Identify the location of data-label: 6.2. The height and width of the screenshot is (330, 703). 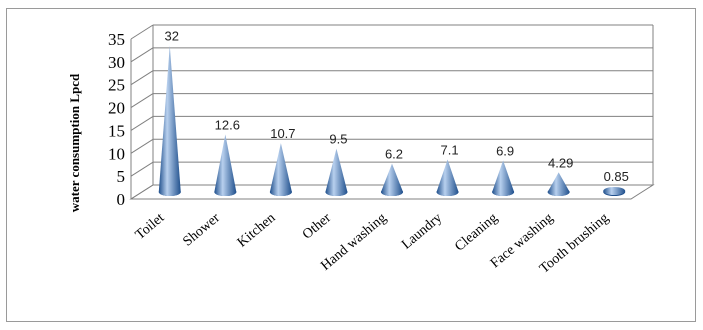
(394, 154).